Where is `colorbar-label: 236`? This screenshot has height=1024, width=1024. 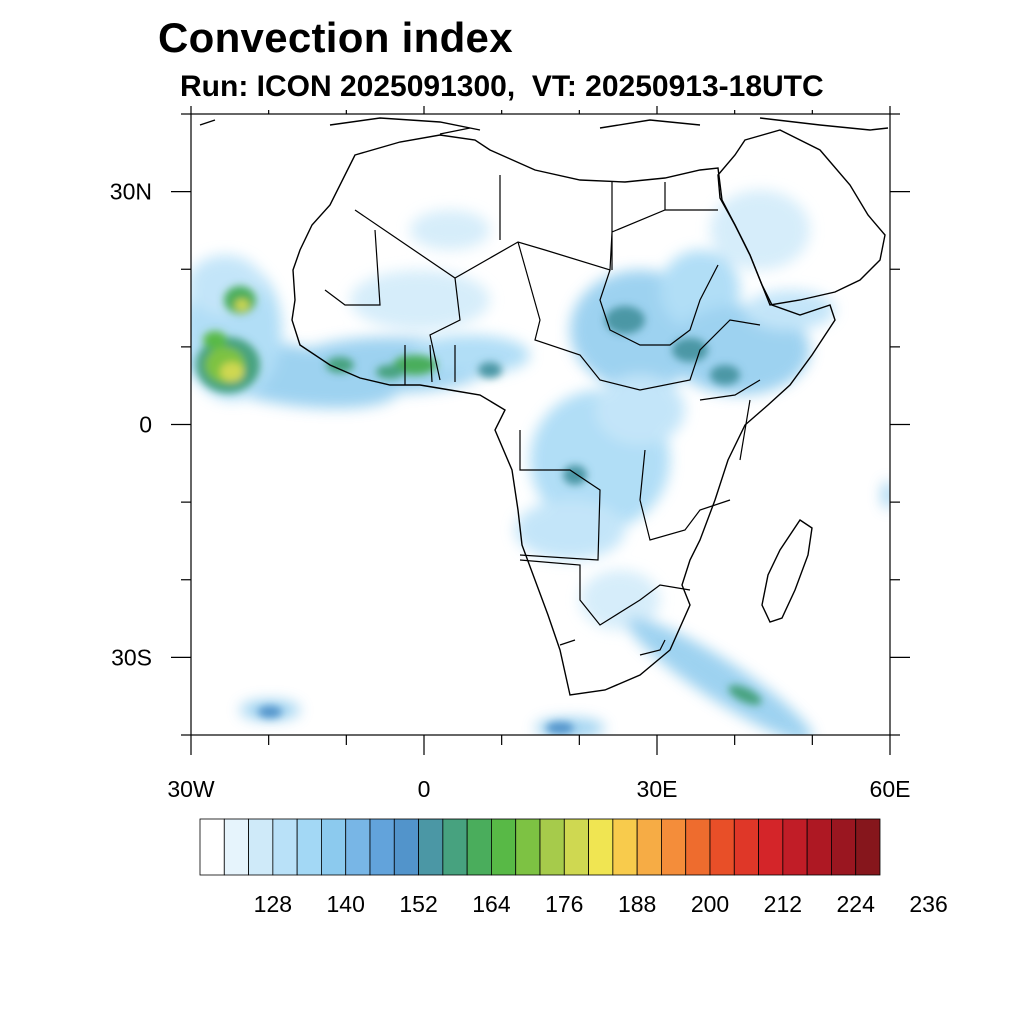
colorbar-label: 236 is located at coordinates (928, 904).